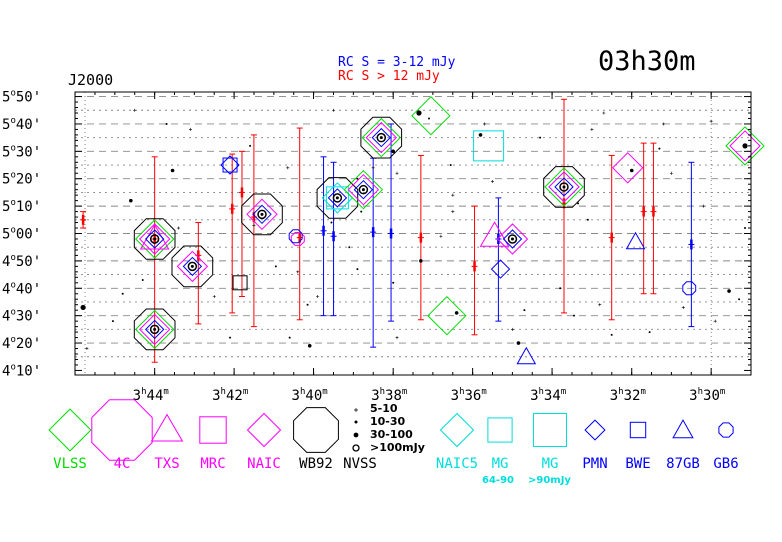 This screenshot has height=542, width=782. I want to click on rc-legend-red: RC S > 12 mJy, so click(389, 76).